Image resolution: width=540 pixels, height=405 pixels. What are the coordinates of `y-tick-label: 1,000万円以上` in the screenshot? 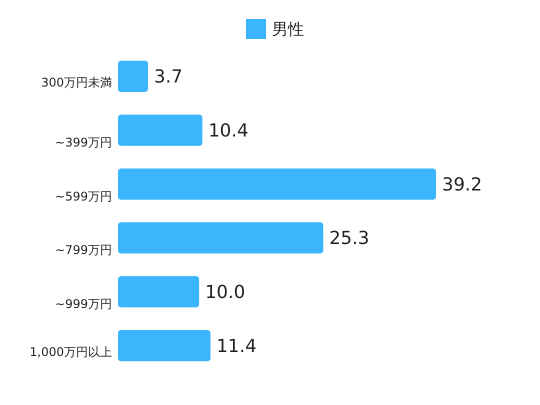 It's located at (71, 351).